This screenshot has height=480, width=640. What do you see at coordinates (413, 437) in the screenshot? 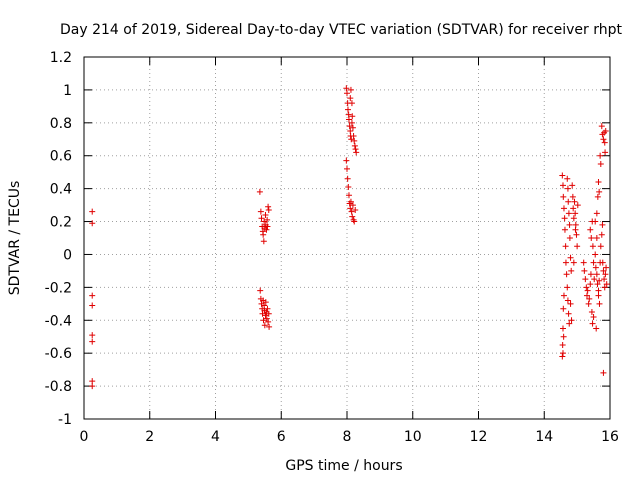
I see `x-tick-label: 10` at bounding box center [413, 437].